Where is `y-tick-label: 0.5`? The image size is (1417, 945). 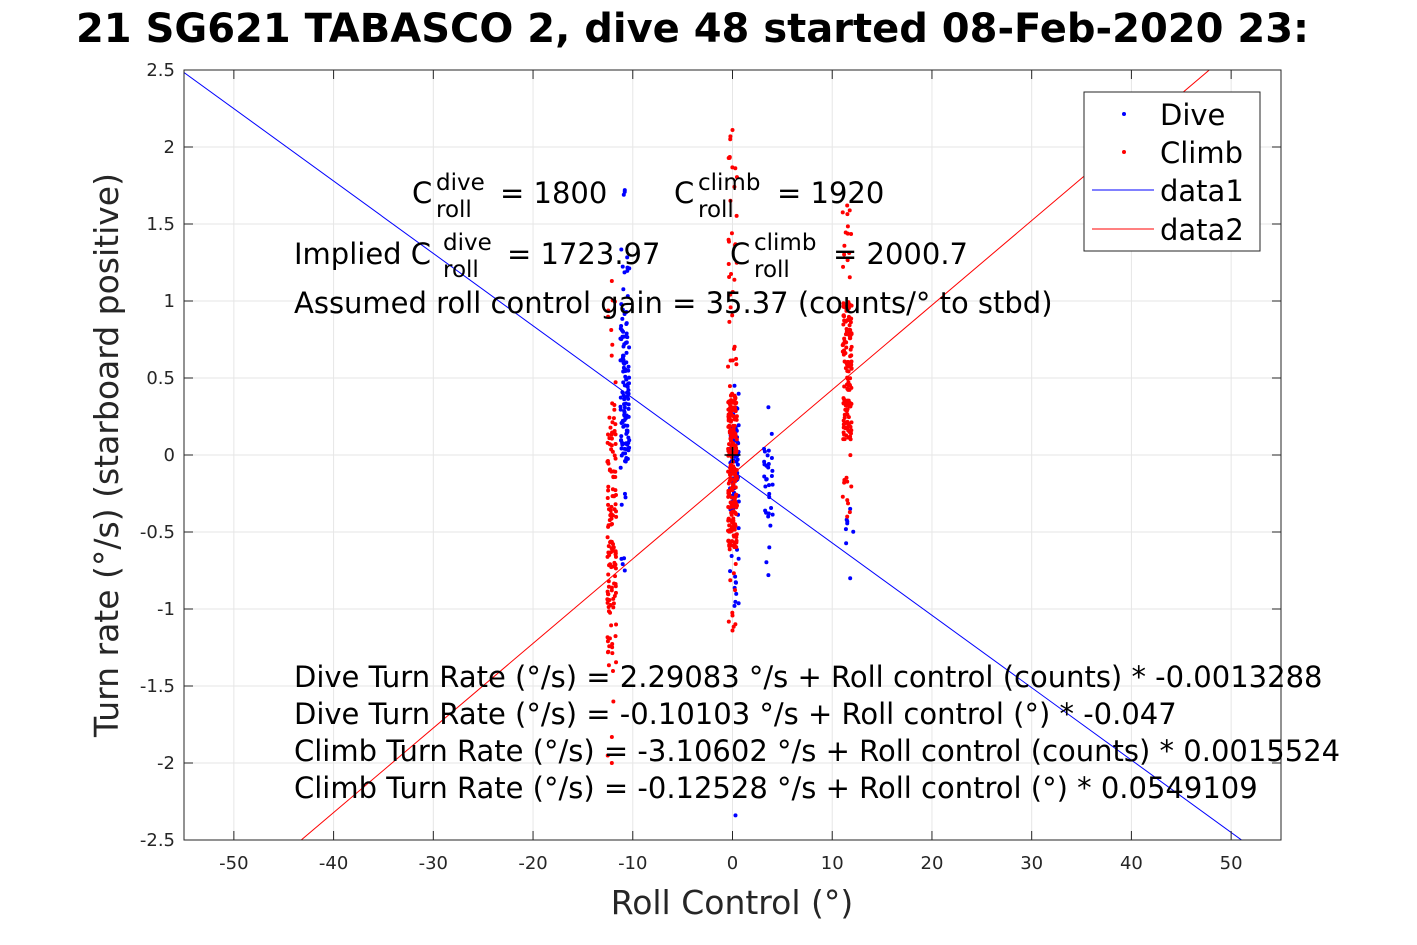 y-tick-label: 0.5 is located at coordinates (160, 378).